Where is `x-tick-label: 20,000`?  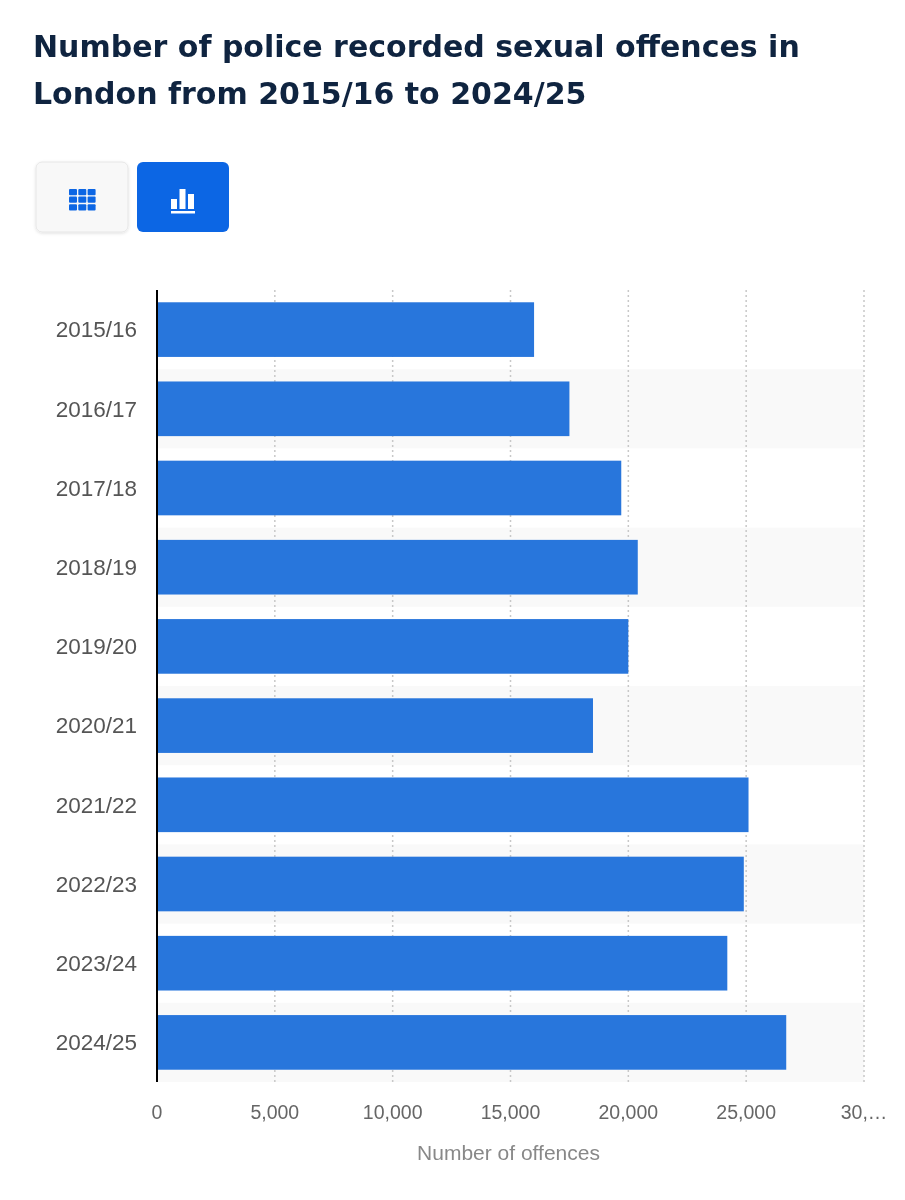 x-tick-label: 20,000 is located at coordinates (628, 1112).